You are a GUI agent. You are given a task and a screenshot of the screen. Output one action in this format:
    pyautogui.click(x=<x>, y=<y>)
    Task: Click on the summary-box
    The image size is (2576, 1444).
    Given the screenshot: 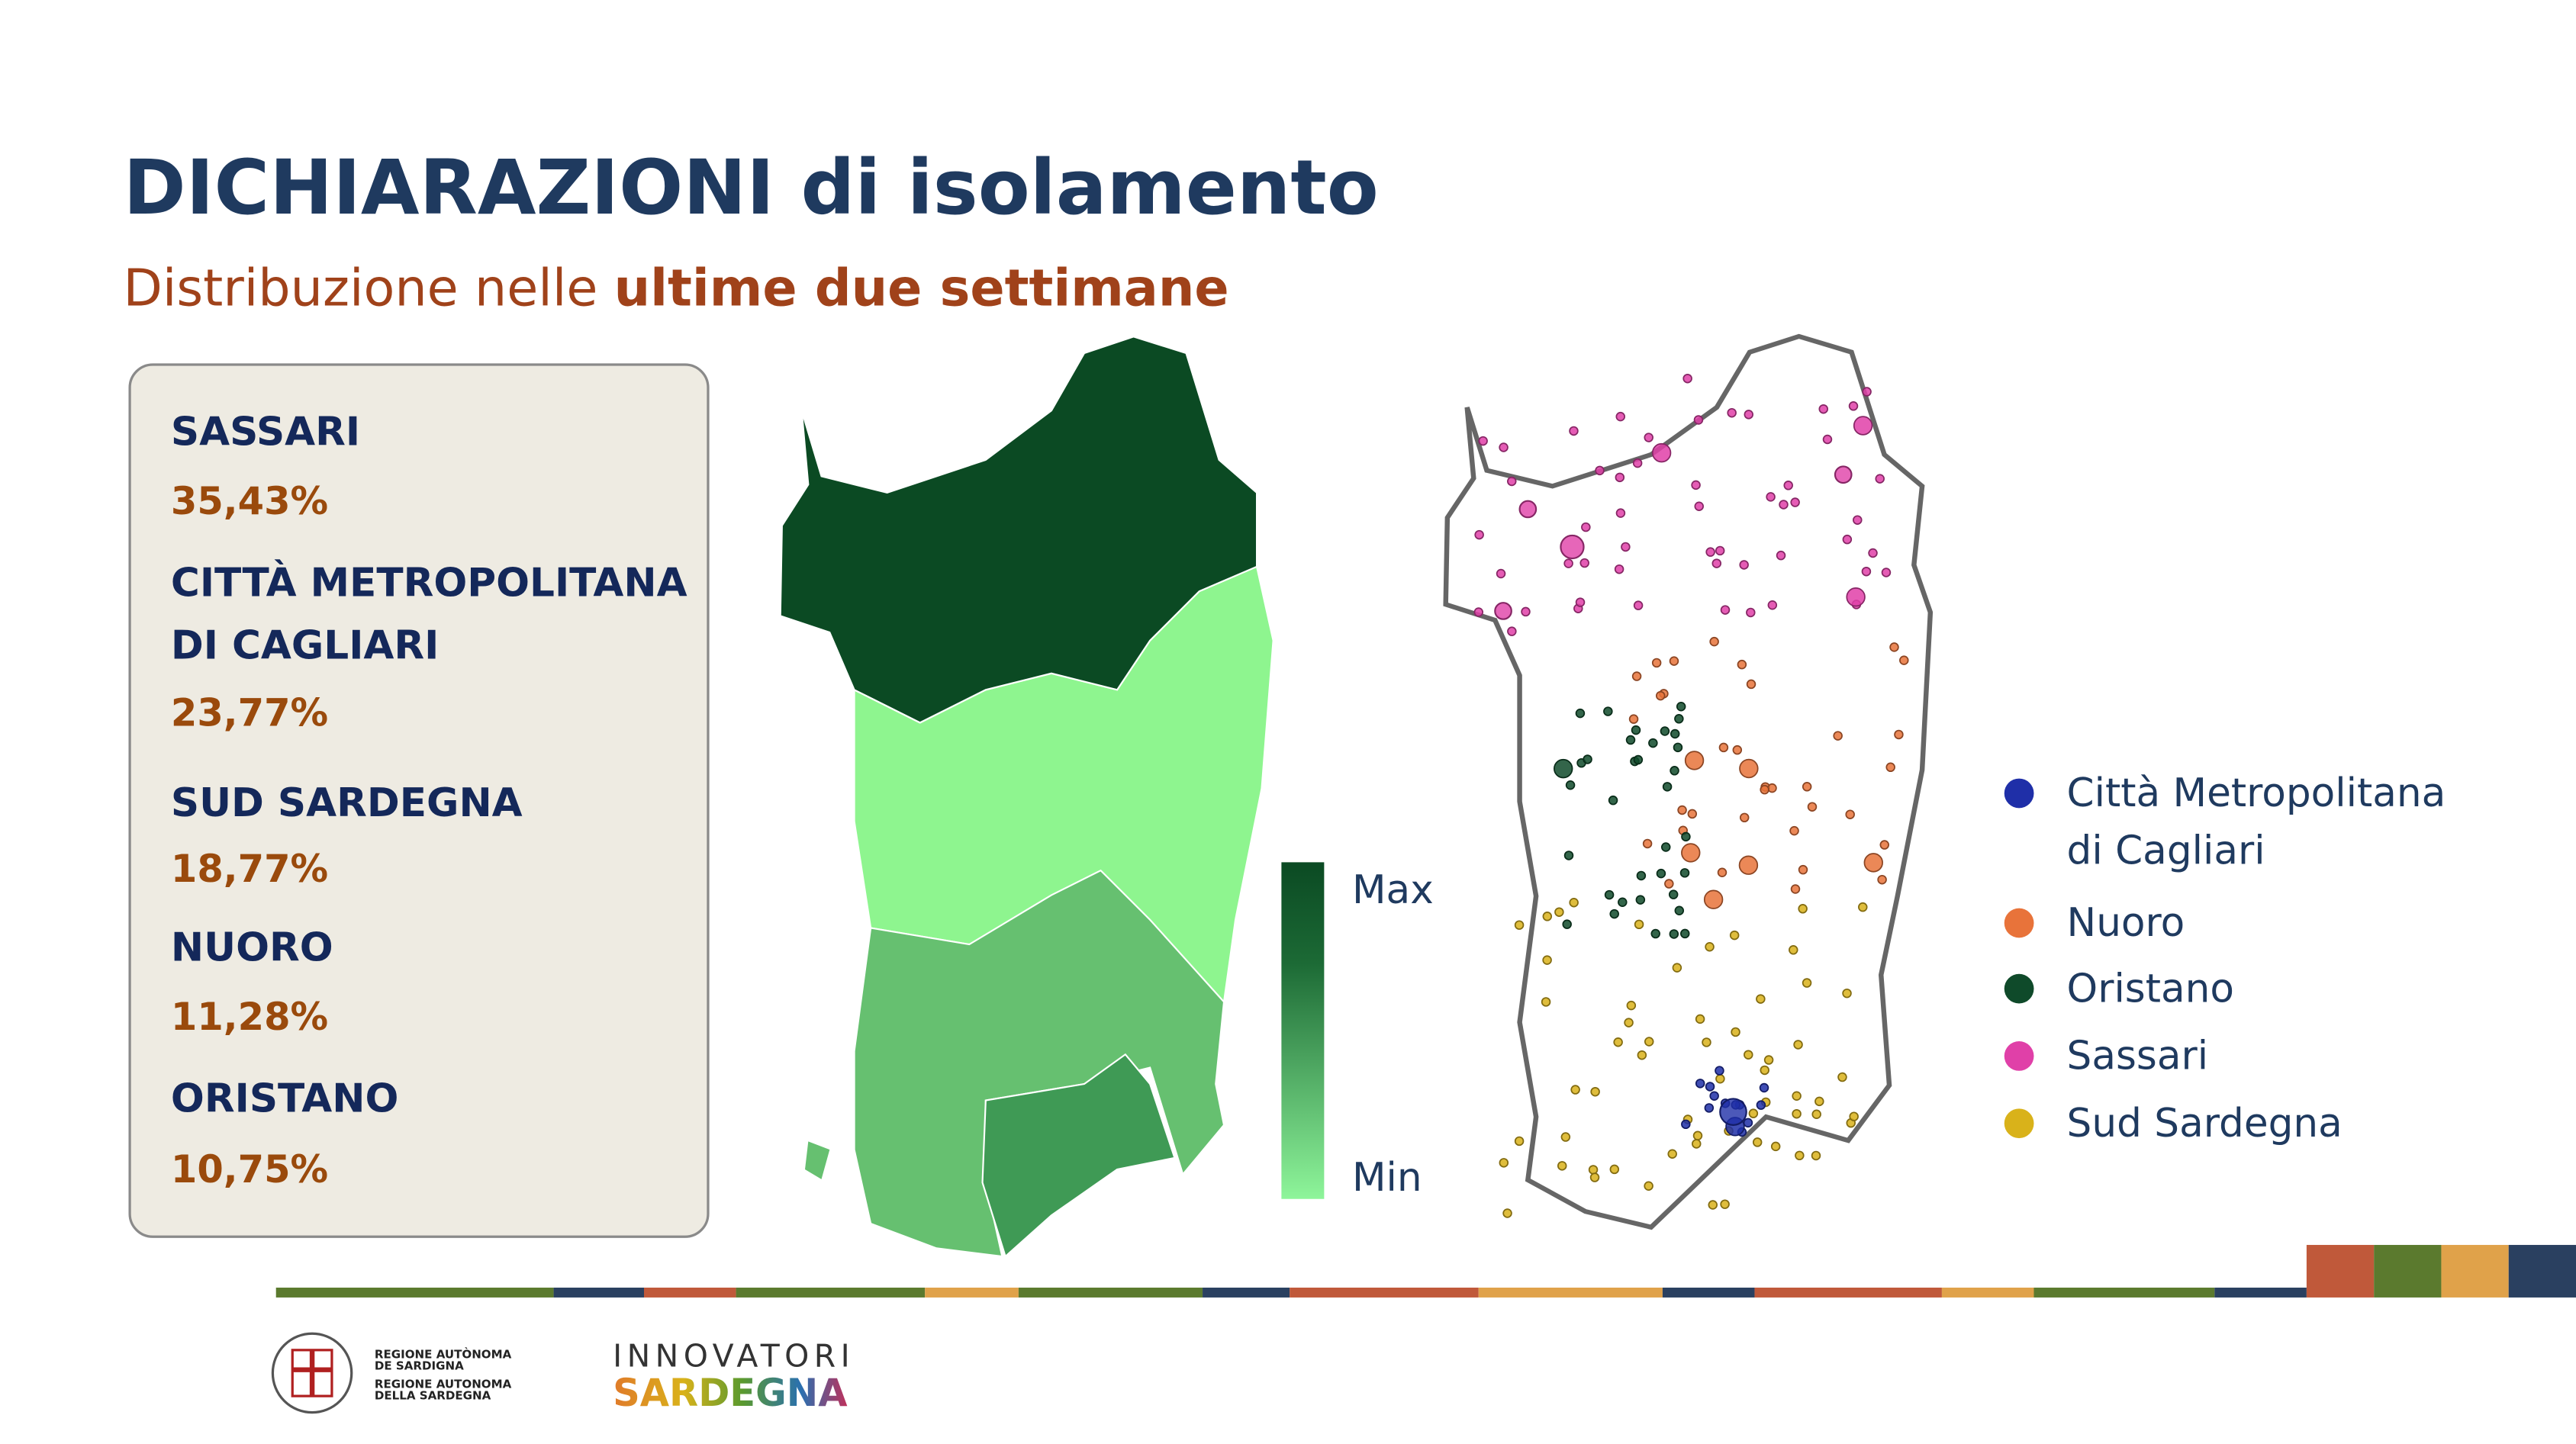 What is the action you would take?
    pyautogui.click(x=419, y=801)
    